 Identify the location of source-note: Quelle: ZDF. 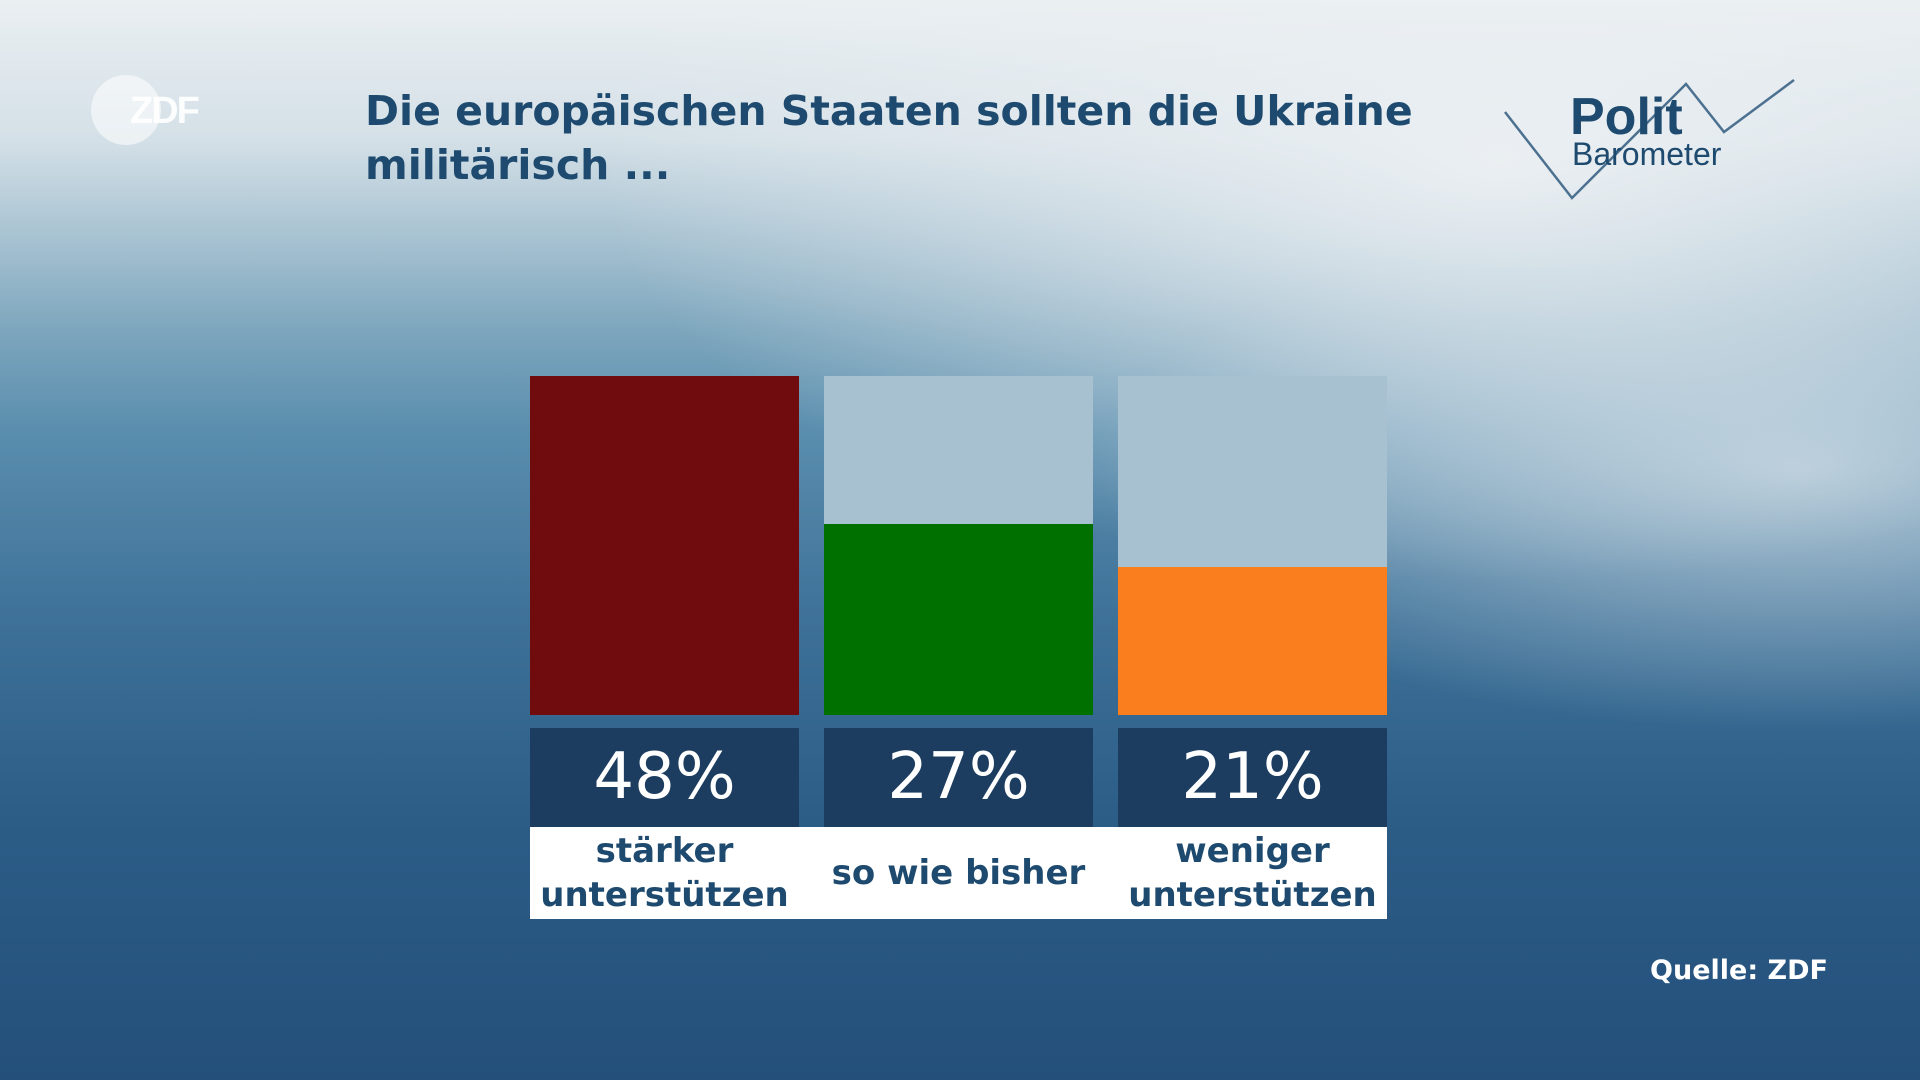
(1739, 970).